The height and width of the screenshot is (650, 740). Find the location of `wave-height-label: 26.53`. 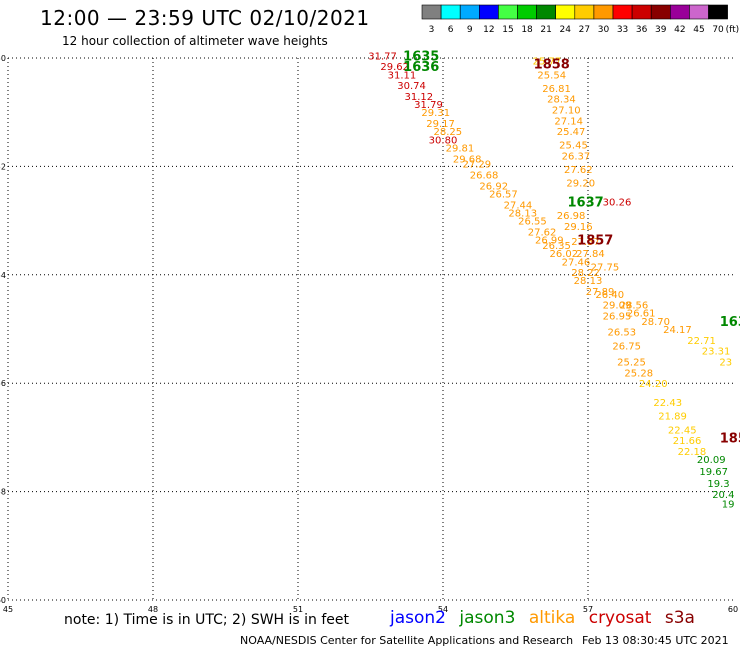

wave-height-label: 26.53 is located at coordinates (622, 333).